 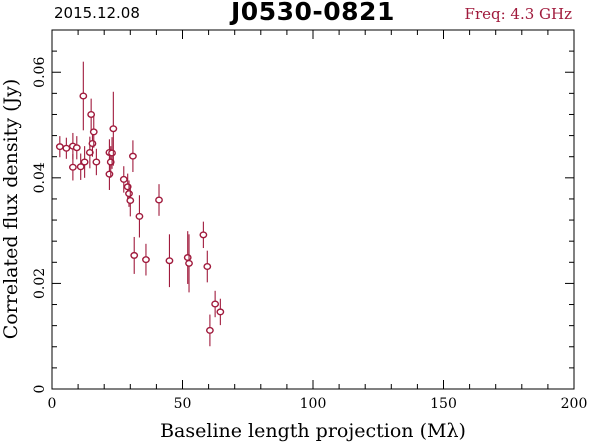 What do you see at coordinates (52, 404) in the screenshot?
I see `x-tick-label: 0` at bounding box center [52, 404].